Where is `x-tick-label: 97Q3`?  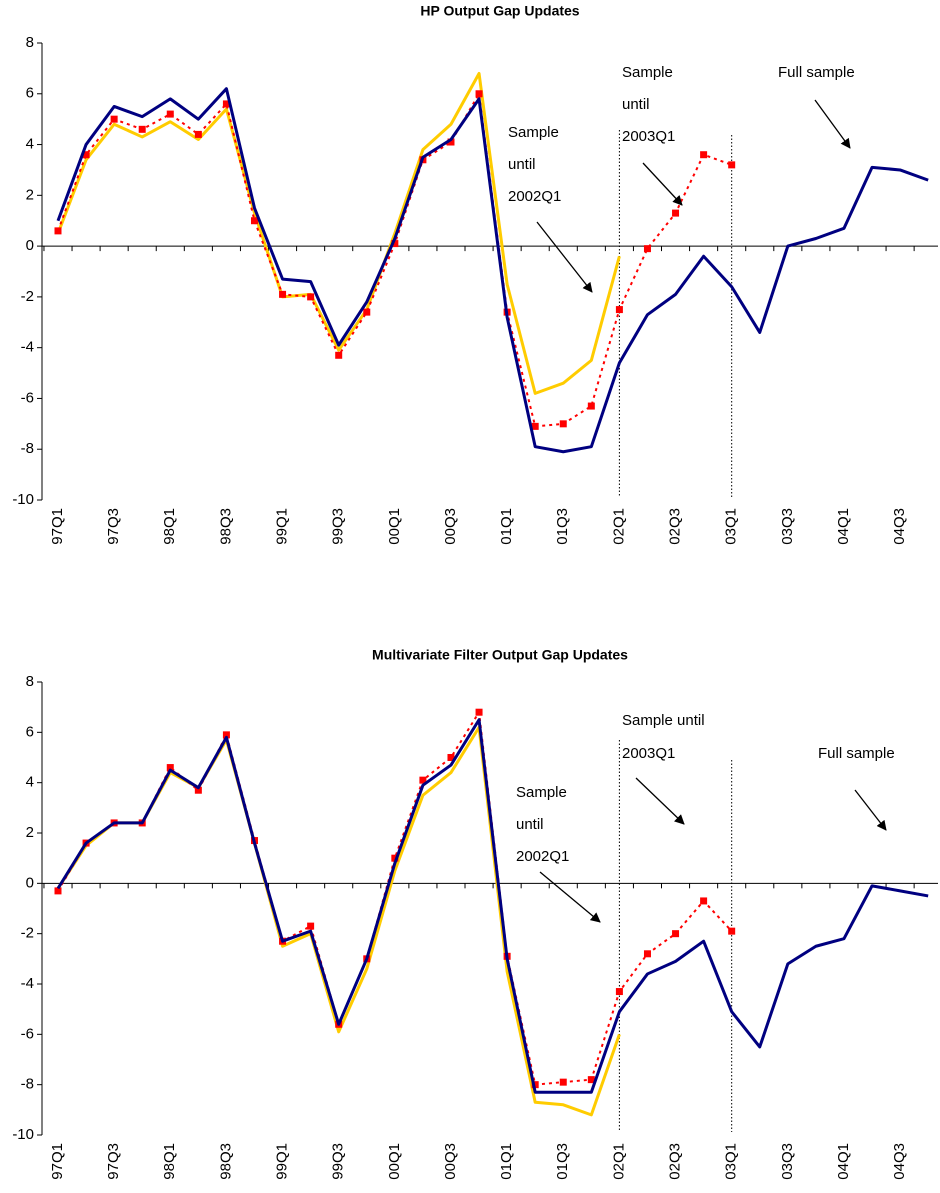 x-tick-label: 97Q3 is located at coordinates (113, 1161).